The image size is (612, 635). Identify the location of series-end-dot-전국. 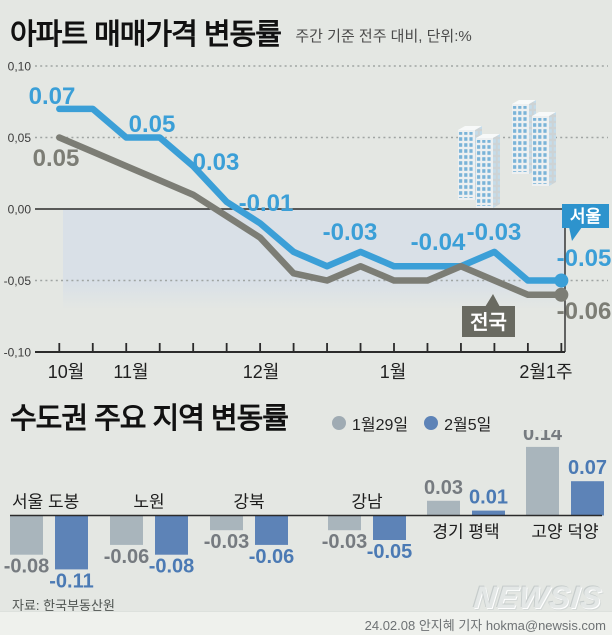
(561, 294).